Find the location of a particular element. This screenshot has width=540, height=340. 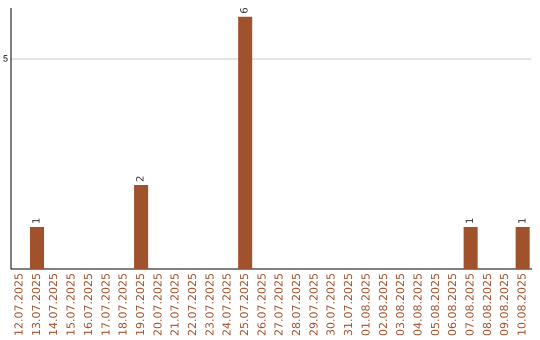

x-tick-label: 18.07.2025 is located at coordinates (123, 304).